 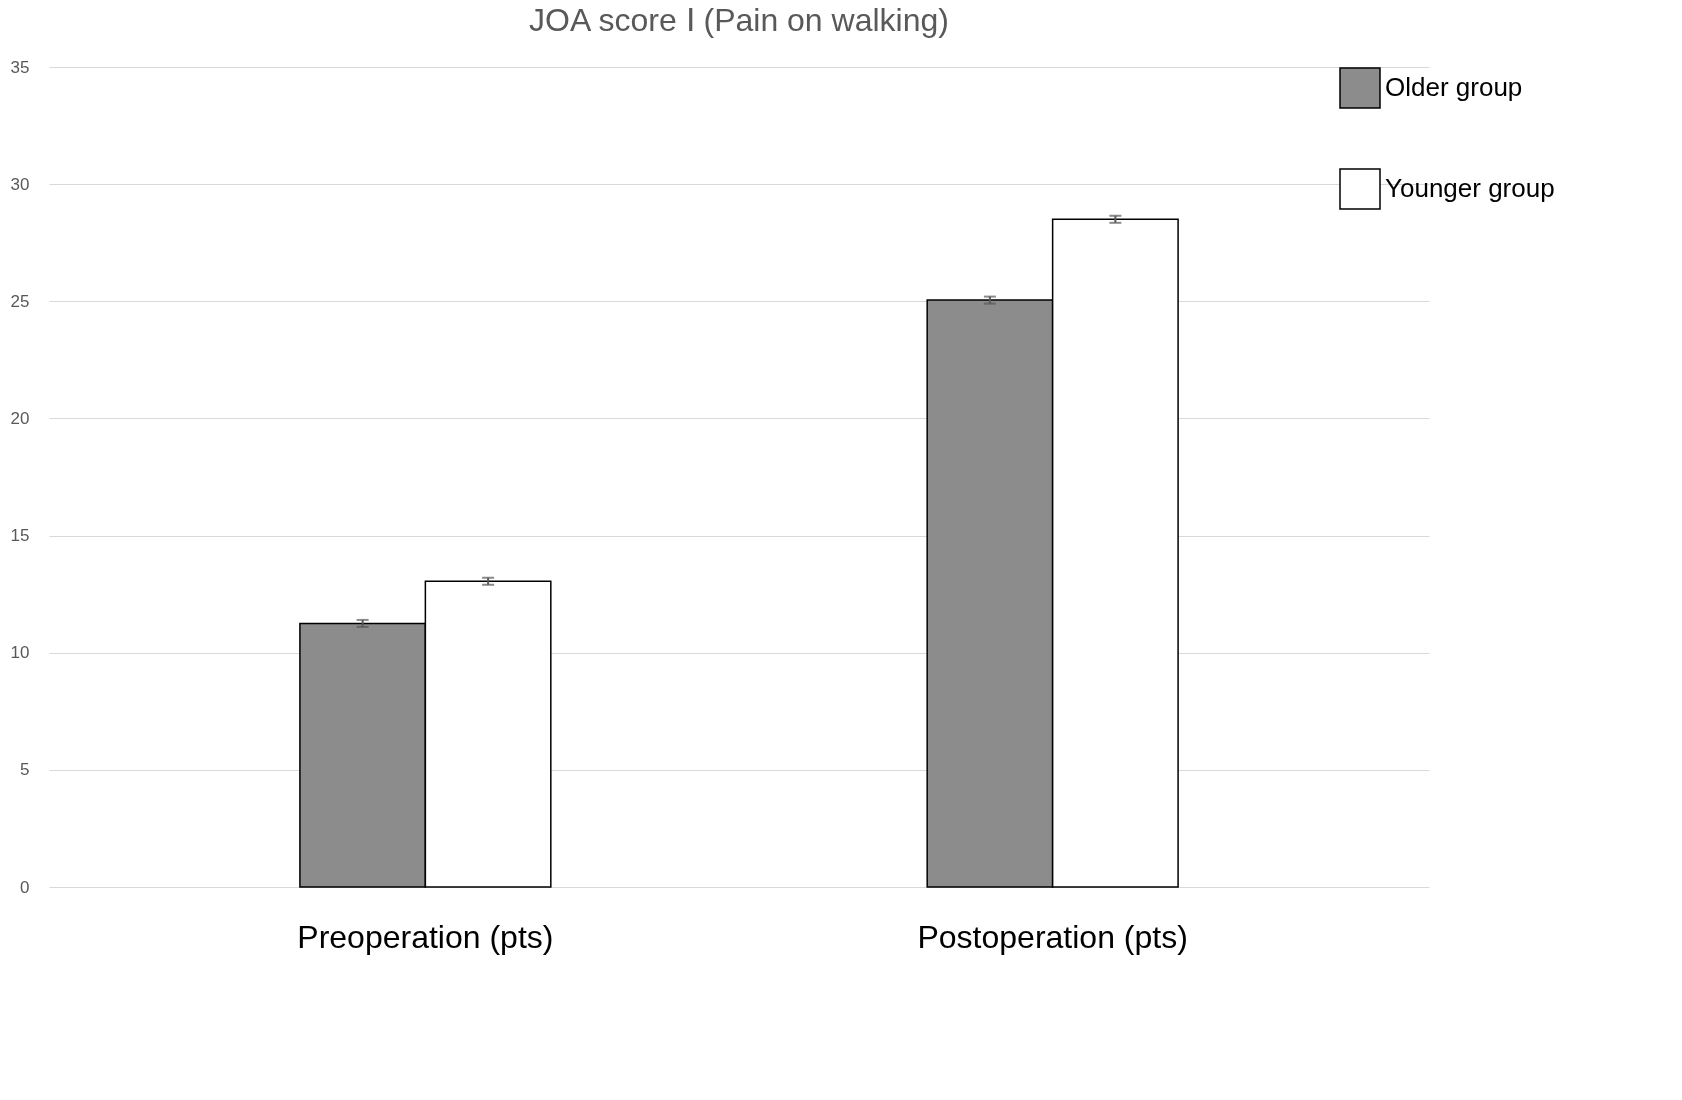 What do you see at coordinates (739, 20) in the screenshot?
I see `chart-title: JOA score Ⅰ (Pain on walking)` at bounding box center [739, 20].